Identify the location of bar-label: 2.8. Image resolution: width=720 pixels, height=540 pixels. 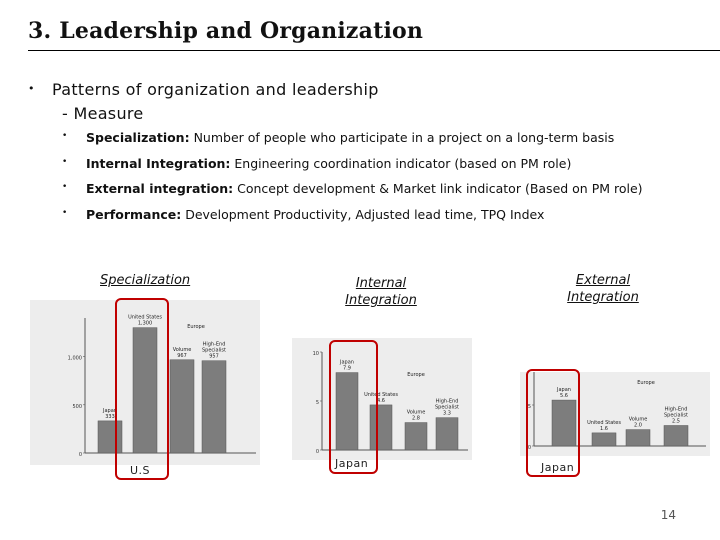
(416, 419).